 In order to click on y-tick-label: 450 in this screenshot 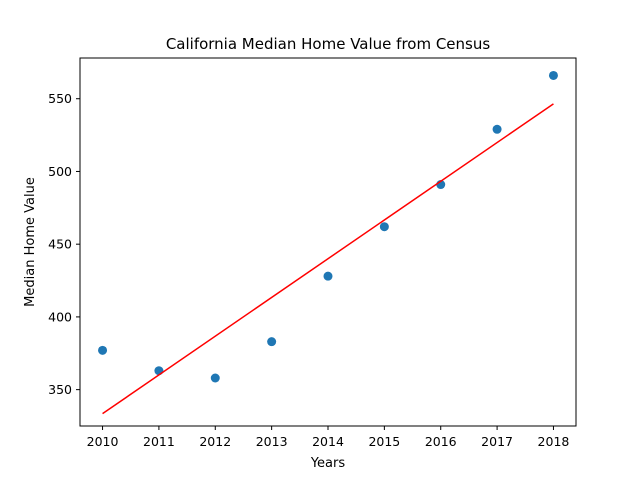, I will do `click(60, 244)`.